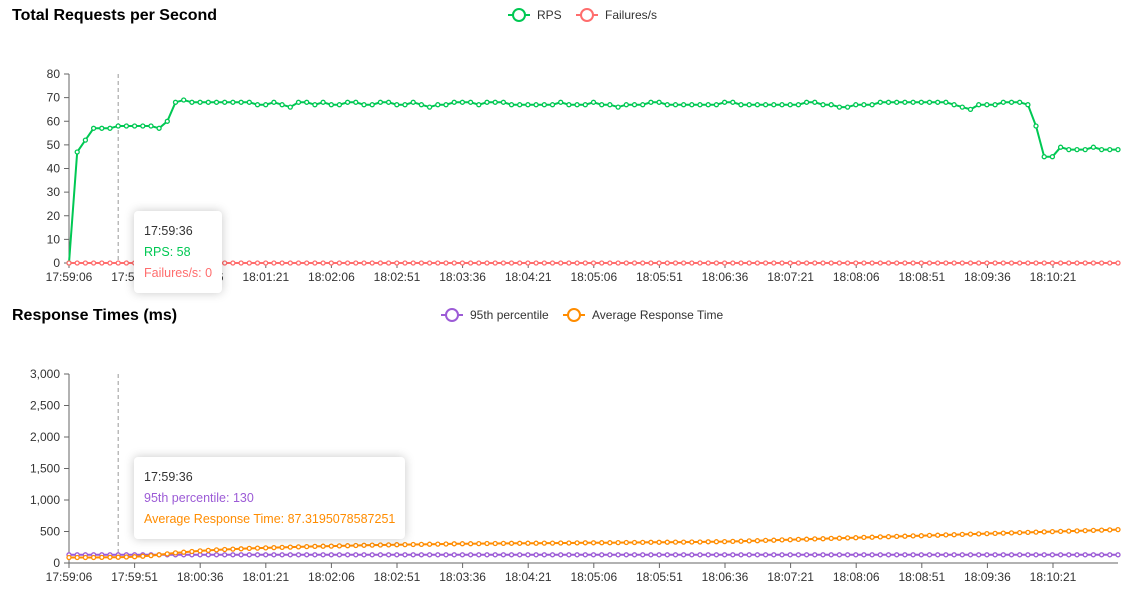 This screenshot has width=1132, height=601. I want to click on rt-legend-label: 95th percentile, so click(509, 315).